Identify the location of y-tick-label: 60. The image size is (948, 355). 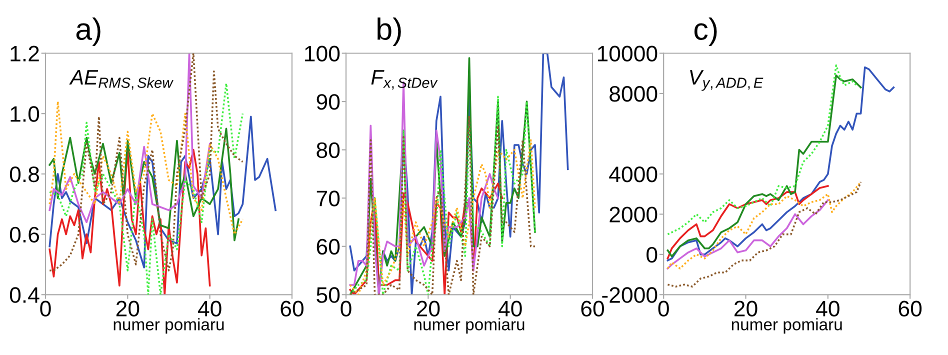
(328, 246).